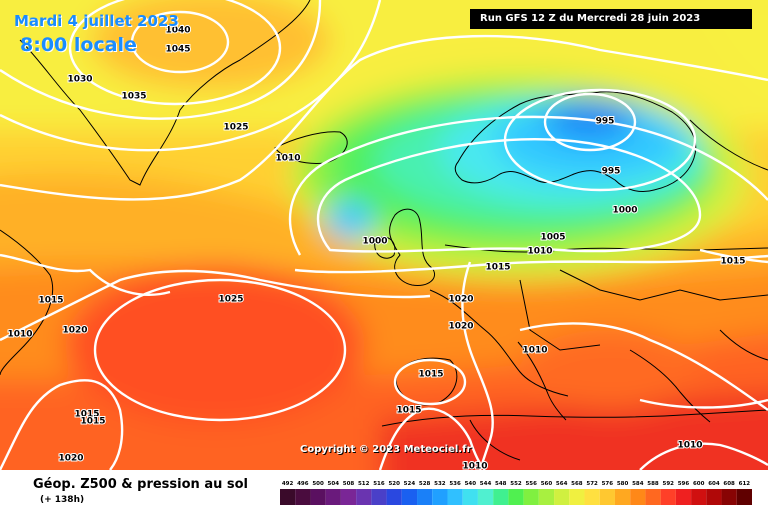 Image resolution: width=768 pixels, height=512 pixels. Describe the element at coordinates (440, 484) in the screenshot. I see `scale-label: 532` at that location.